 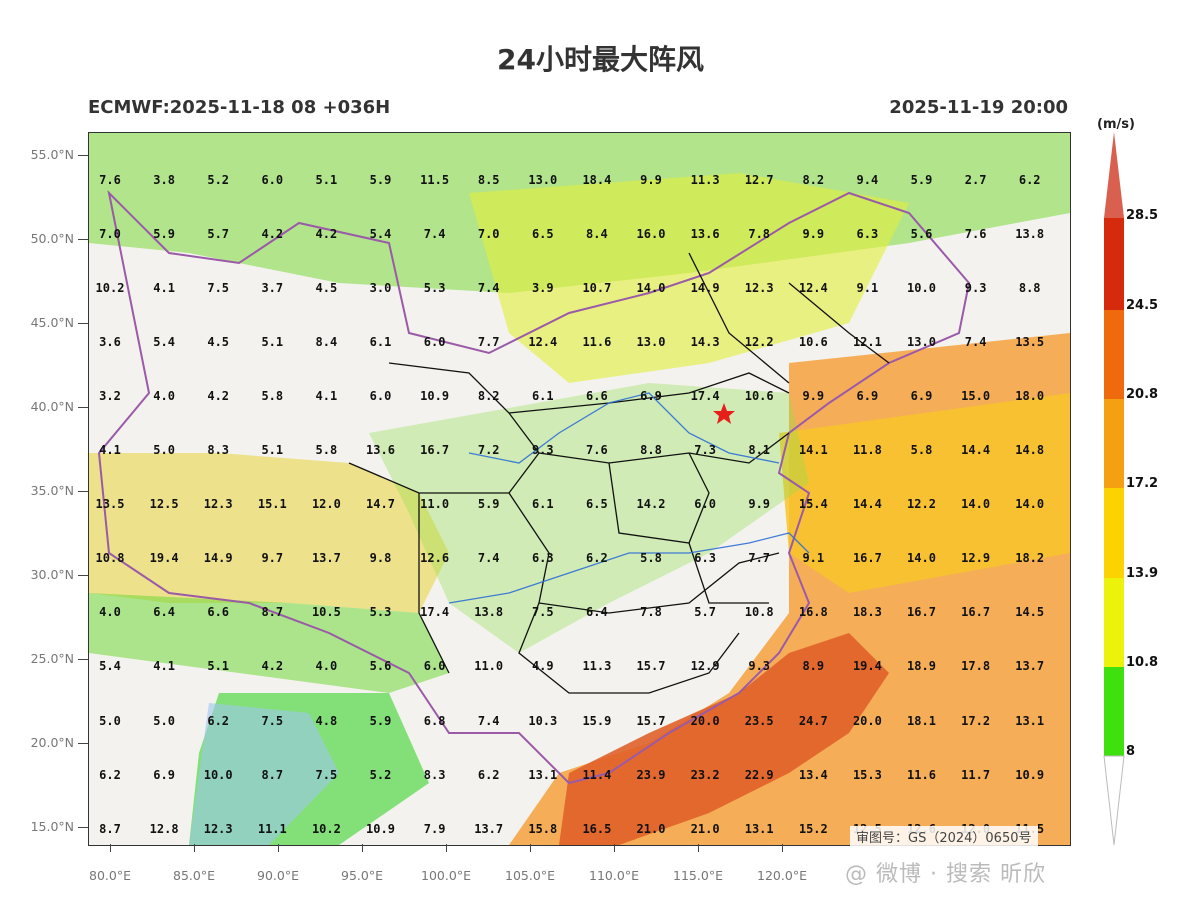 What do you see at coordinates (924, 493) in the screenshot?
I see `yellow-sea-band` at bounding box center [924, 493].